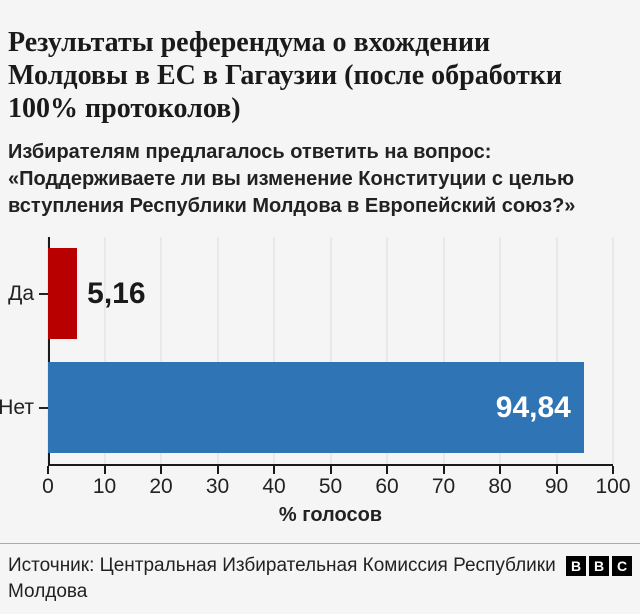 The height and width of the screenshot is (614, 640). Describe the element at coordinates (217, 486) in the screenshot. I see `x-axis-tick-label: 30` at that location.